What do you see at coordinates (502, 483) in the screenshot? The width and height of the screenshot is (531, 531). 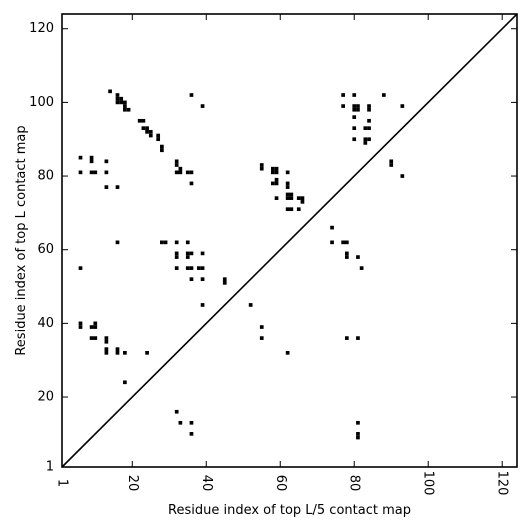 I see `x-tick-label: 120` at bounding box center [502, 483].